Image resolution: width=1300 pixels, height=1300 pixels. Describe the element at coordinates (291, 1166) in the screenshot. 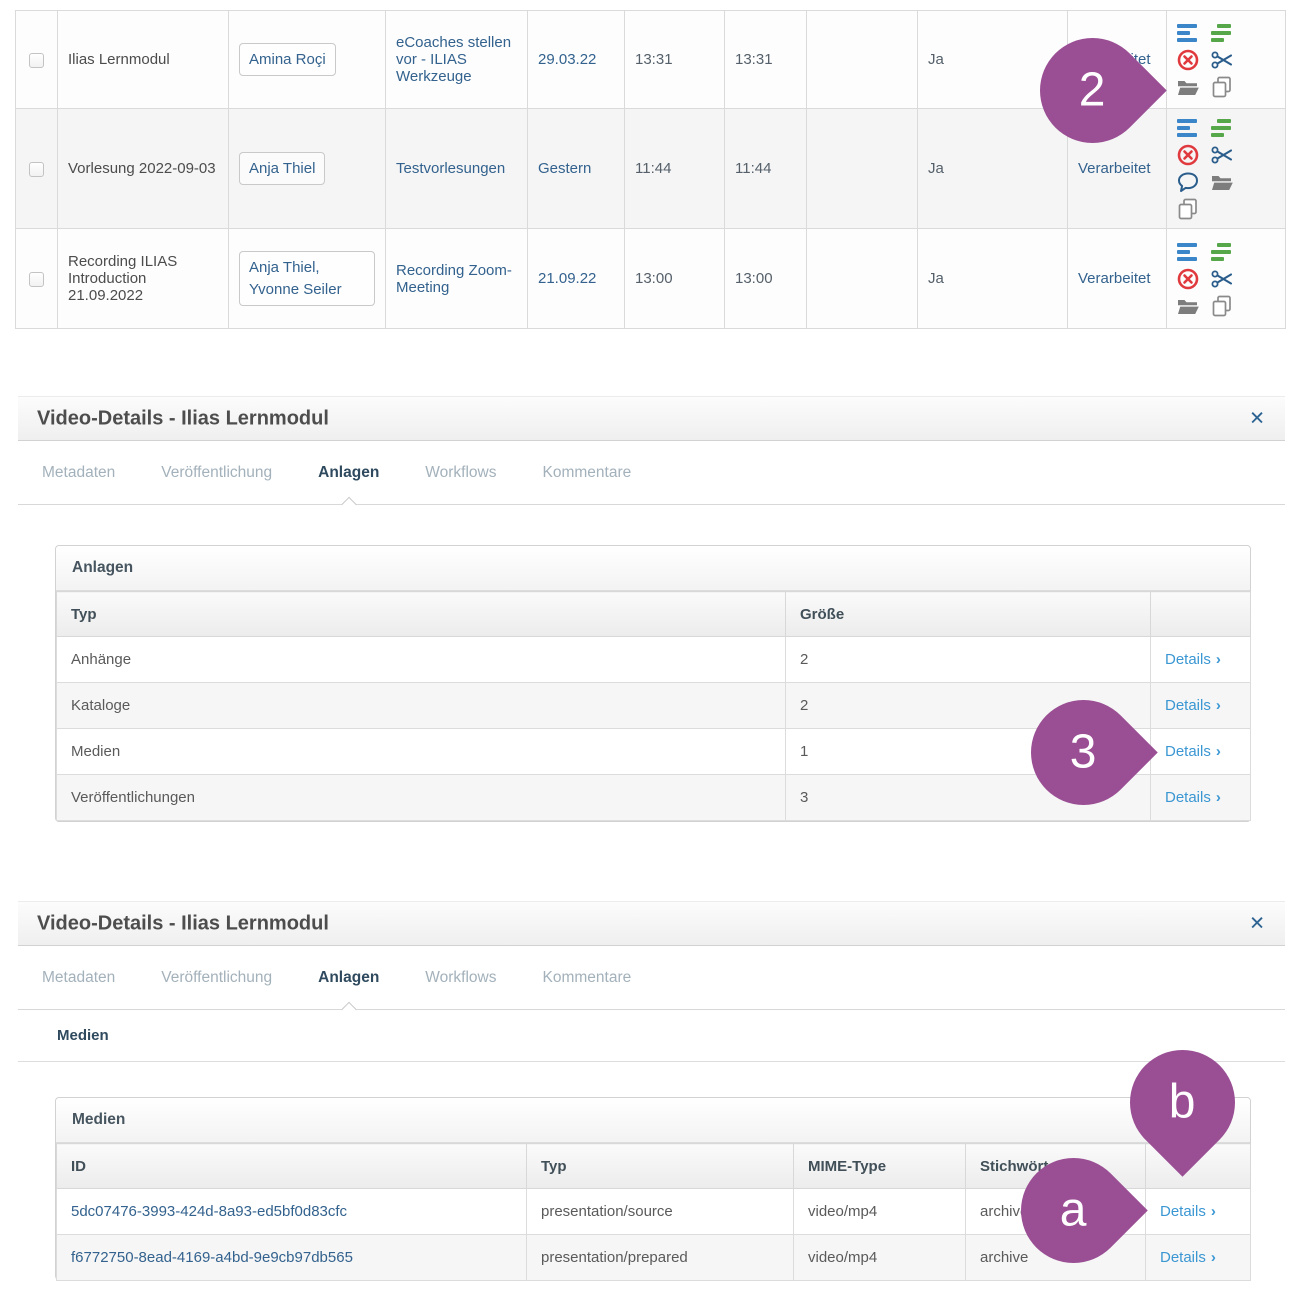

I see `column-header-id: ID` at that location.